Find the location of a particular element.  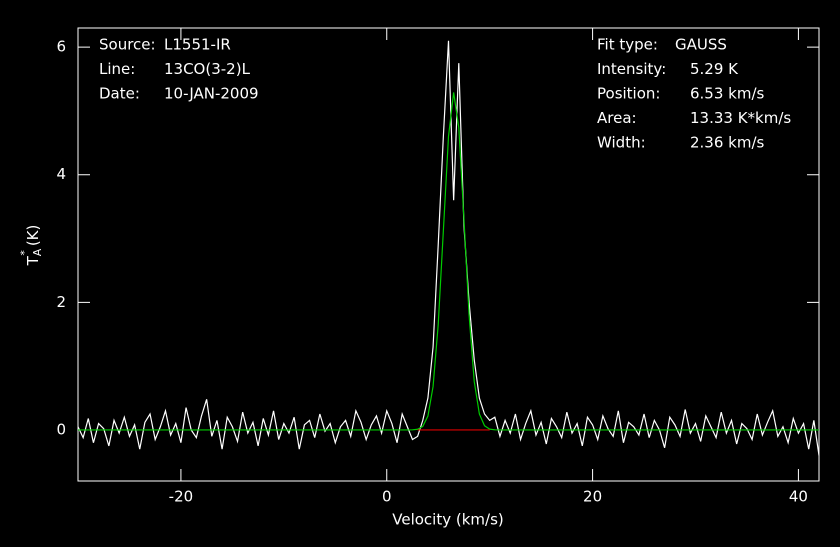

info-label: Area: is located at coordinates (617, 118).